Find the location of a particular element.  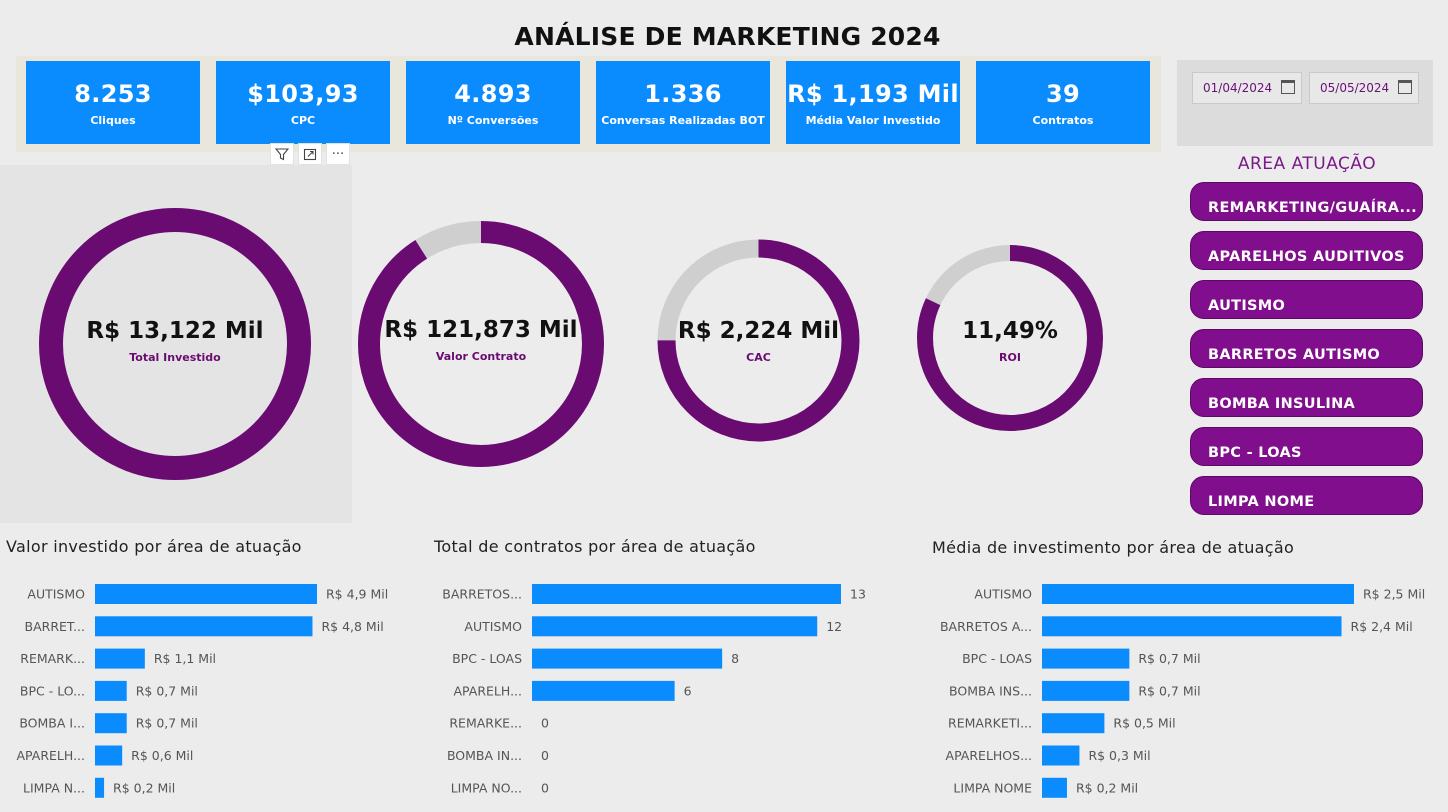

area-slicer-item-limpa-nome: LIMPA NOME is located at coordinates (1306, 495).